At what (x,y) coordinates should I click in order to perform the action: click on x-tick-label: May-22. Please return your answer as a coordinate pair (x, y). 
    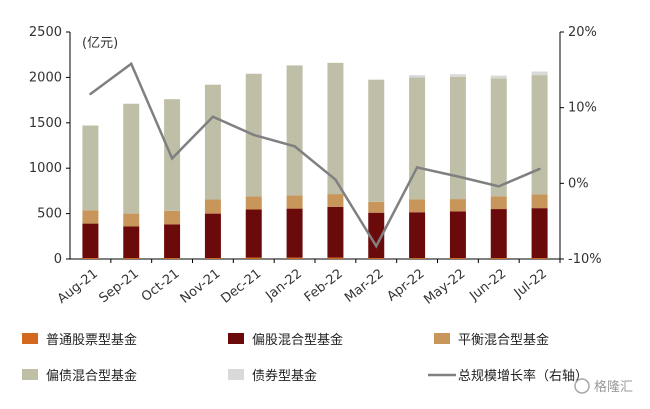
    Looking at the image, I should click on (444, 286).